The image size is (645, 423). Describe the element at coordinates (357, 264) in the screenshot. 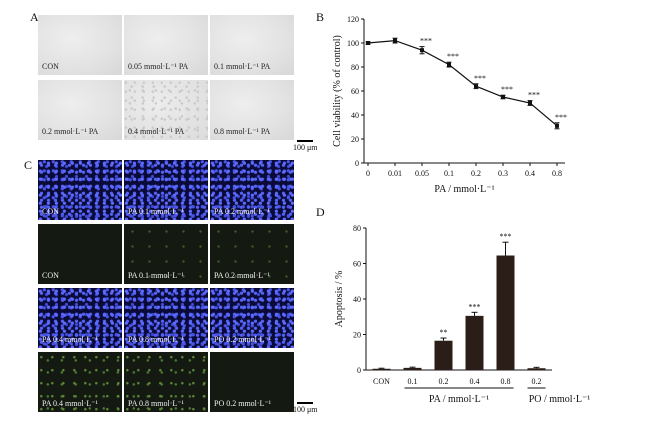

I see `panel-d-y-tick-label: 60` at that location.